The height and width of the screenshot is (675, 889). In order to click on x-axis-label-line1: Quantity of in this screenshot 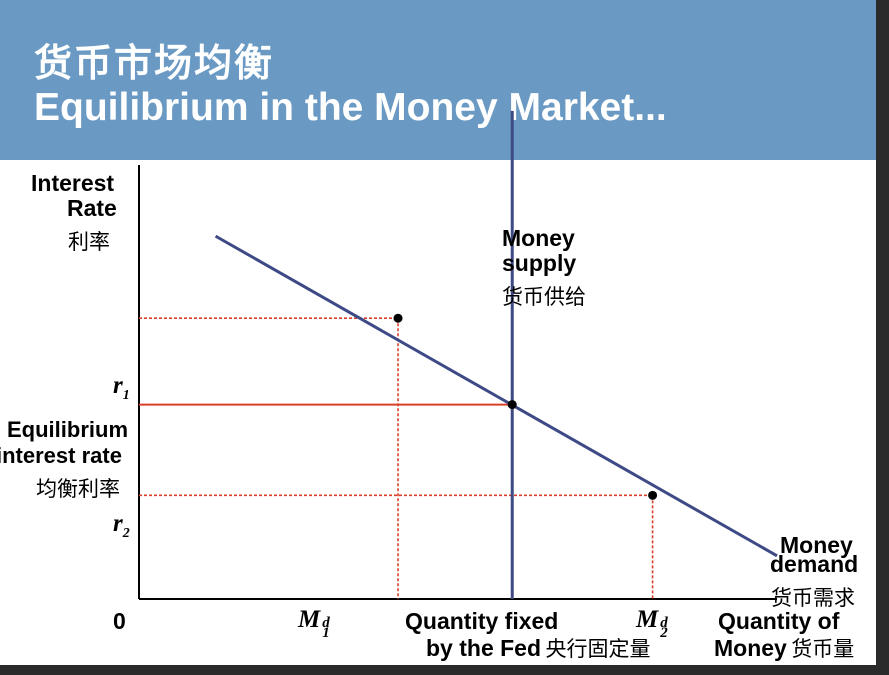, I will do `click(779, 621)`.